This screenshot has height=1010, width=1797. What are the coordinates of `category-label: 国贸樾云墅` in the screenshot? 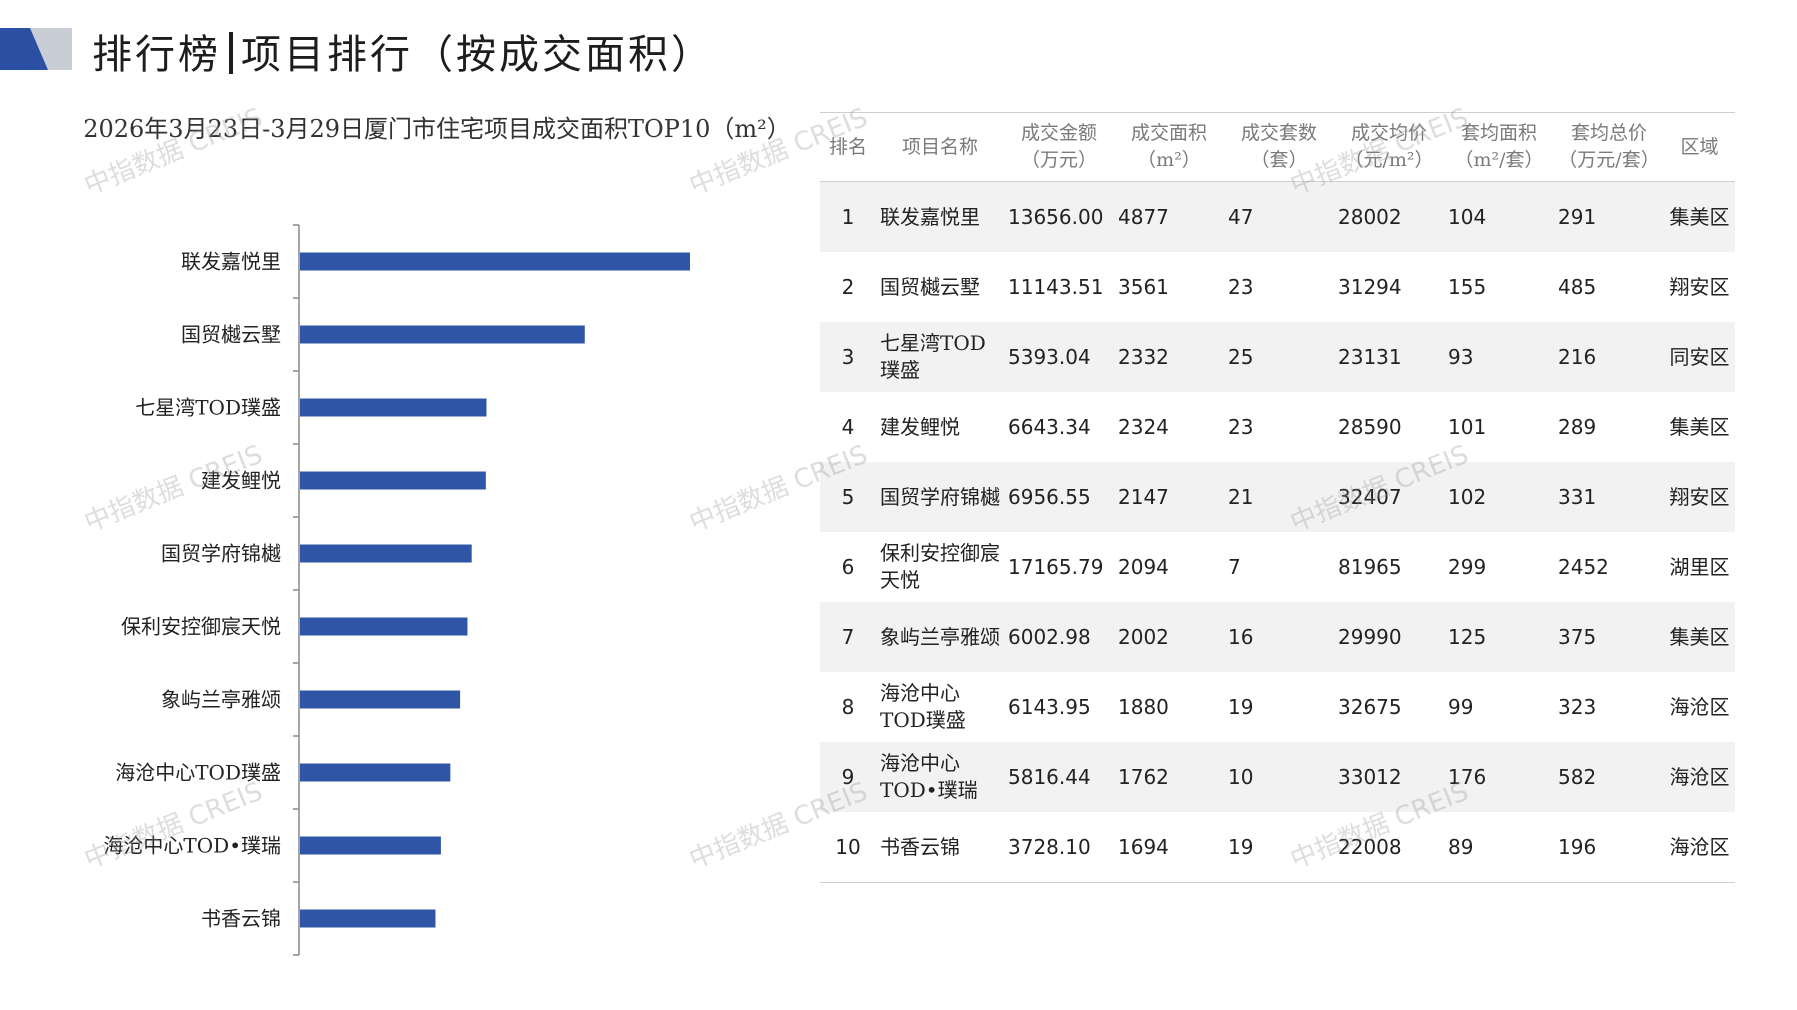 It's located at (231, 335).